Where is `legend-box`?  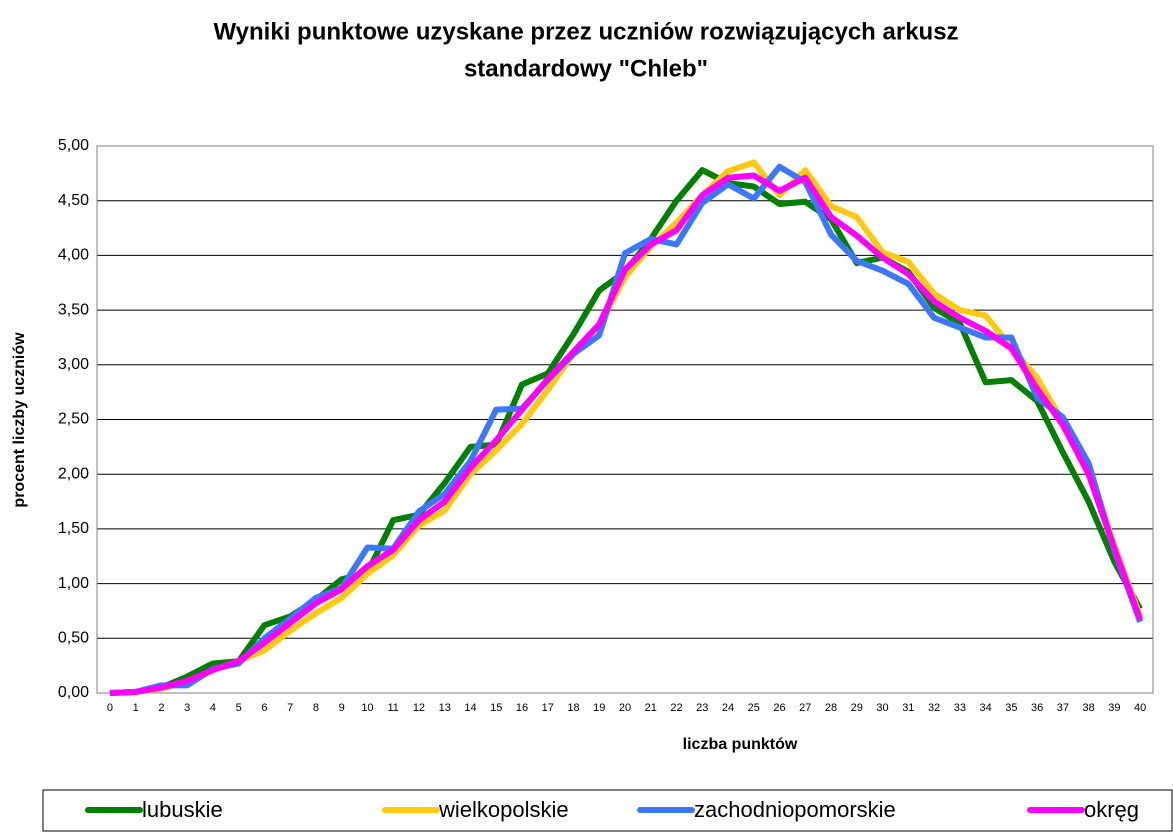 legend-box is located at coordinates (607, 810).